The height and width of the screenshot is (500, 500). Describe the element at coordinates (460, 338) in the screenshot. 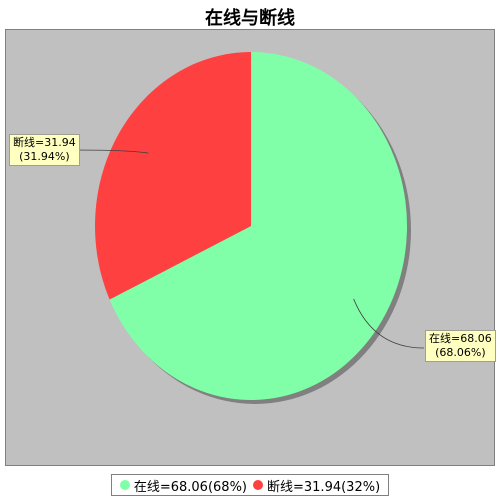

I see `slice-label-online-value: 在线=68.06` at that location.